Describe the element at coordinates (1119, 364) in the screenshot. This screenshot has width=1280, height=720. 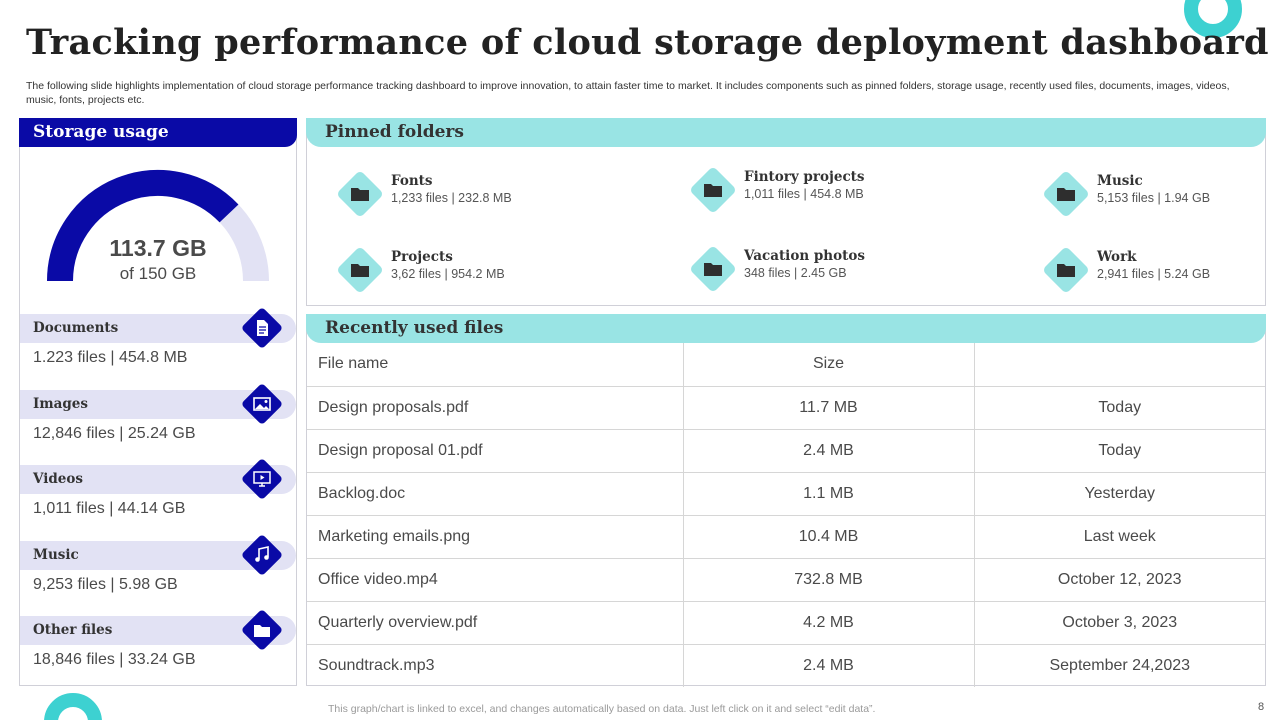
I see `column-header-date` at that location.